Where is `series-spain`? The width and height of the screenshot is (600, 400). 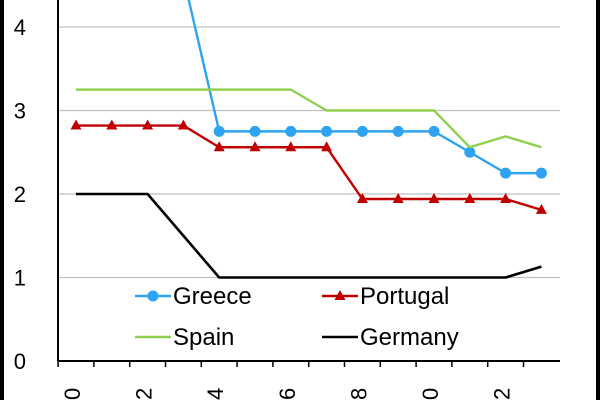
series-spain is located at coordinates (309, 118).